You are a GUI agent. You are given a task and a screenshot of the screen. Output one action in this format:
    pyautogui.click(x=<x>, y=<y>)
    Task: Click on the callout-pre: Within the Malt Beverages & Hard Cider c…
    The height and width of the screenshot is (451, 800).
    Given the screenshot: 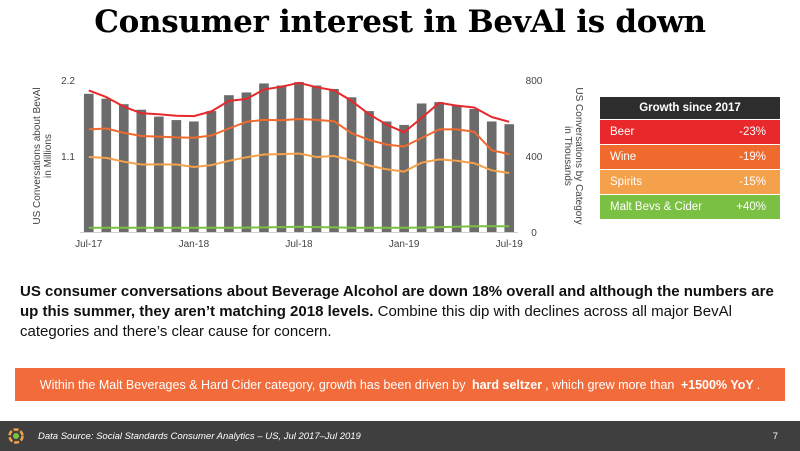 What is the action you would take?
    pyautogui.click(x=252, y=384)
    